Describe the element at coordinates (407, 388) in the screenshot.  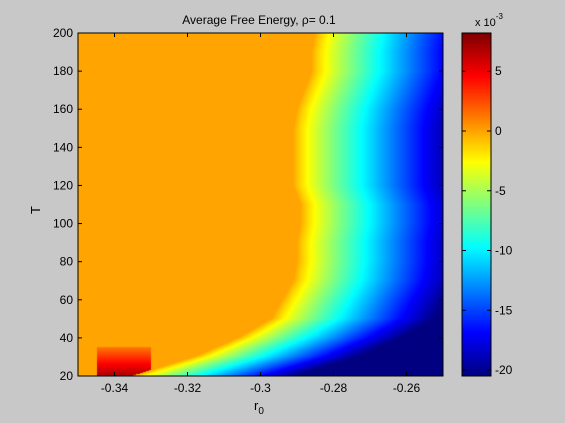
I see `x-tick-label: -0.26` at that location.